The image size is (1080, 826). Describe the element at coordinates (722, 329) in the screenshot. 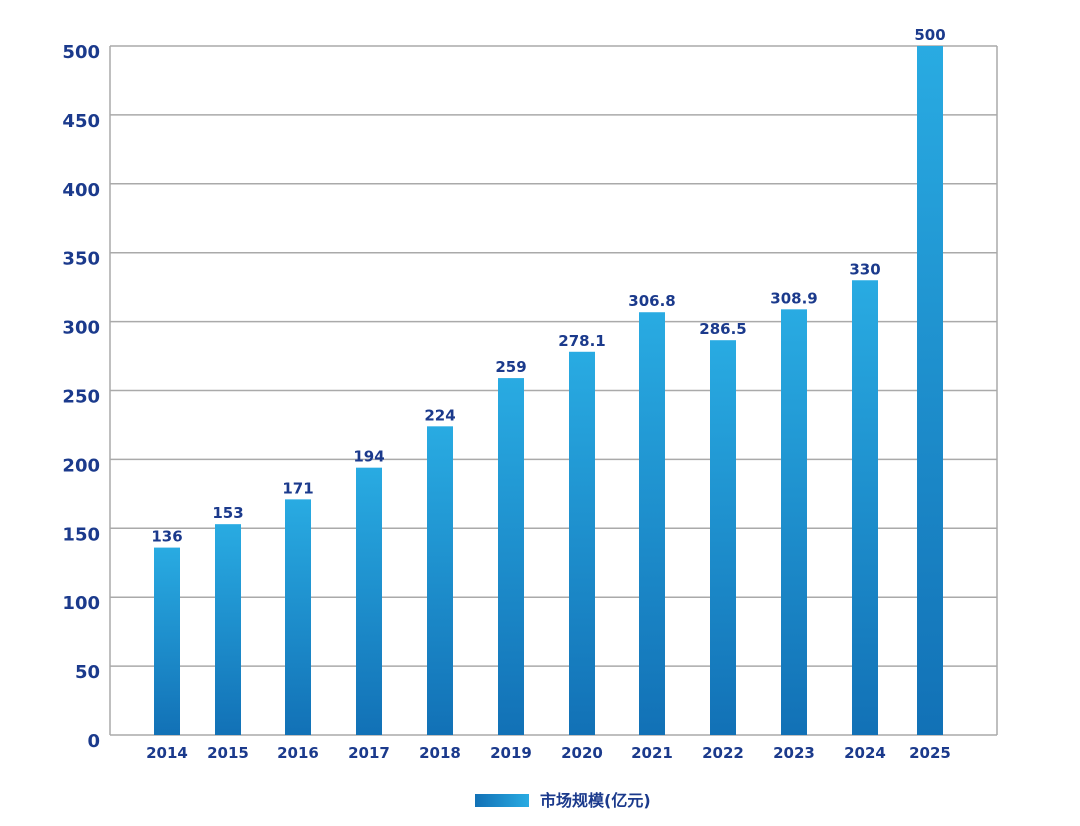

I see `data-label: 286.5` at that location.